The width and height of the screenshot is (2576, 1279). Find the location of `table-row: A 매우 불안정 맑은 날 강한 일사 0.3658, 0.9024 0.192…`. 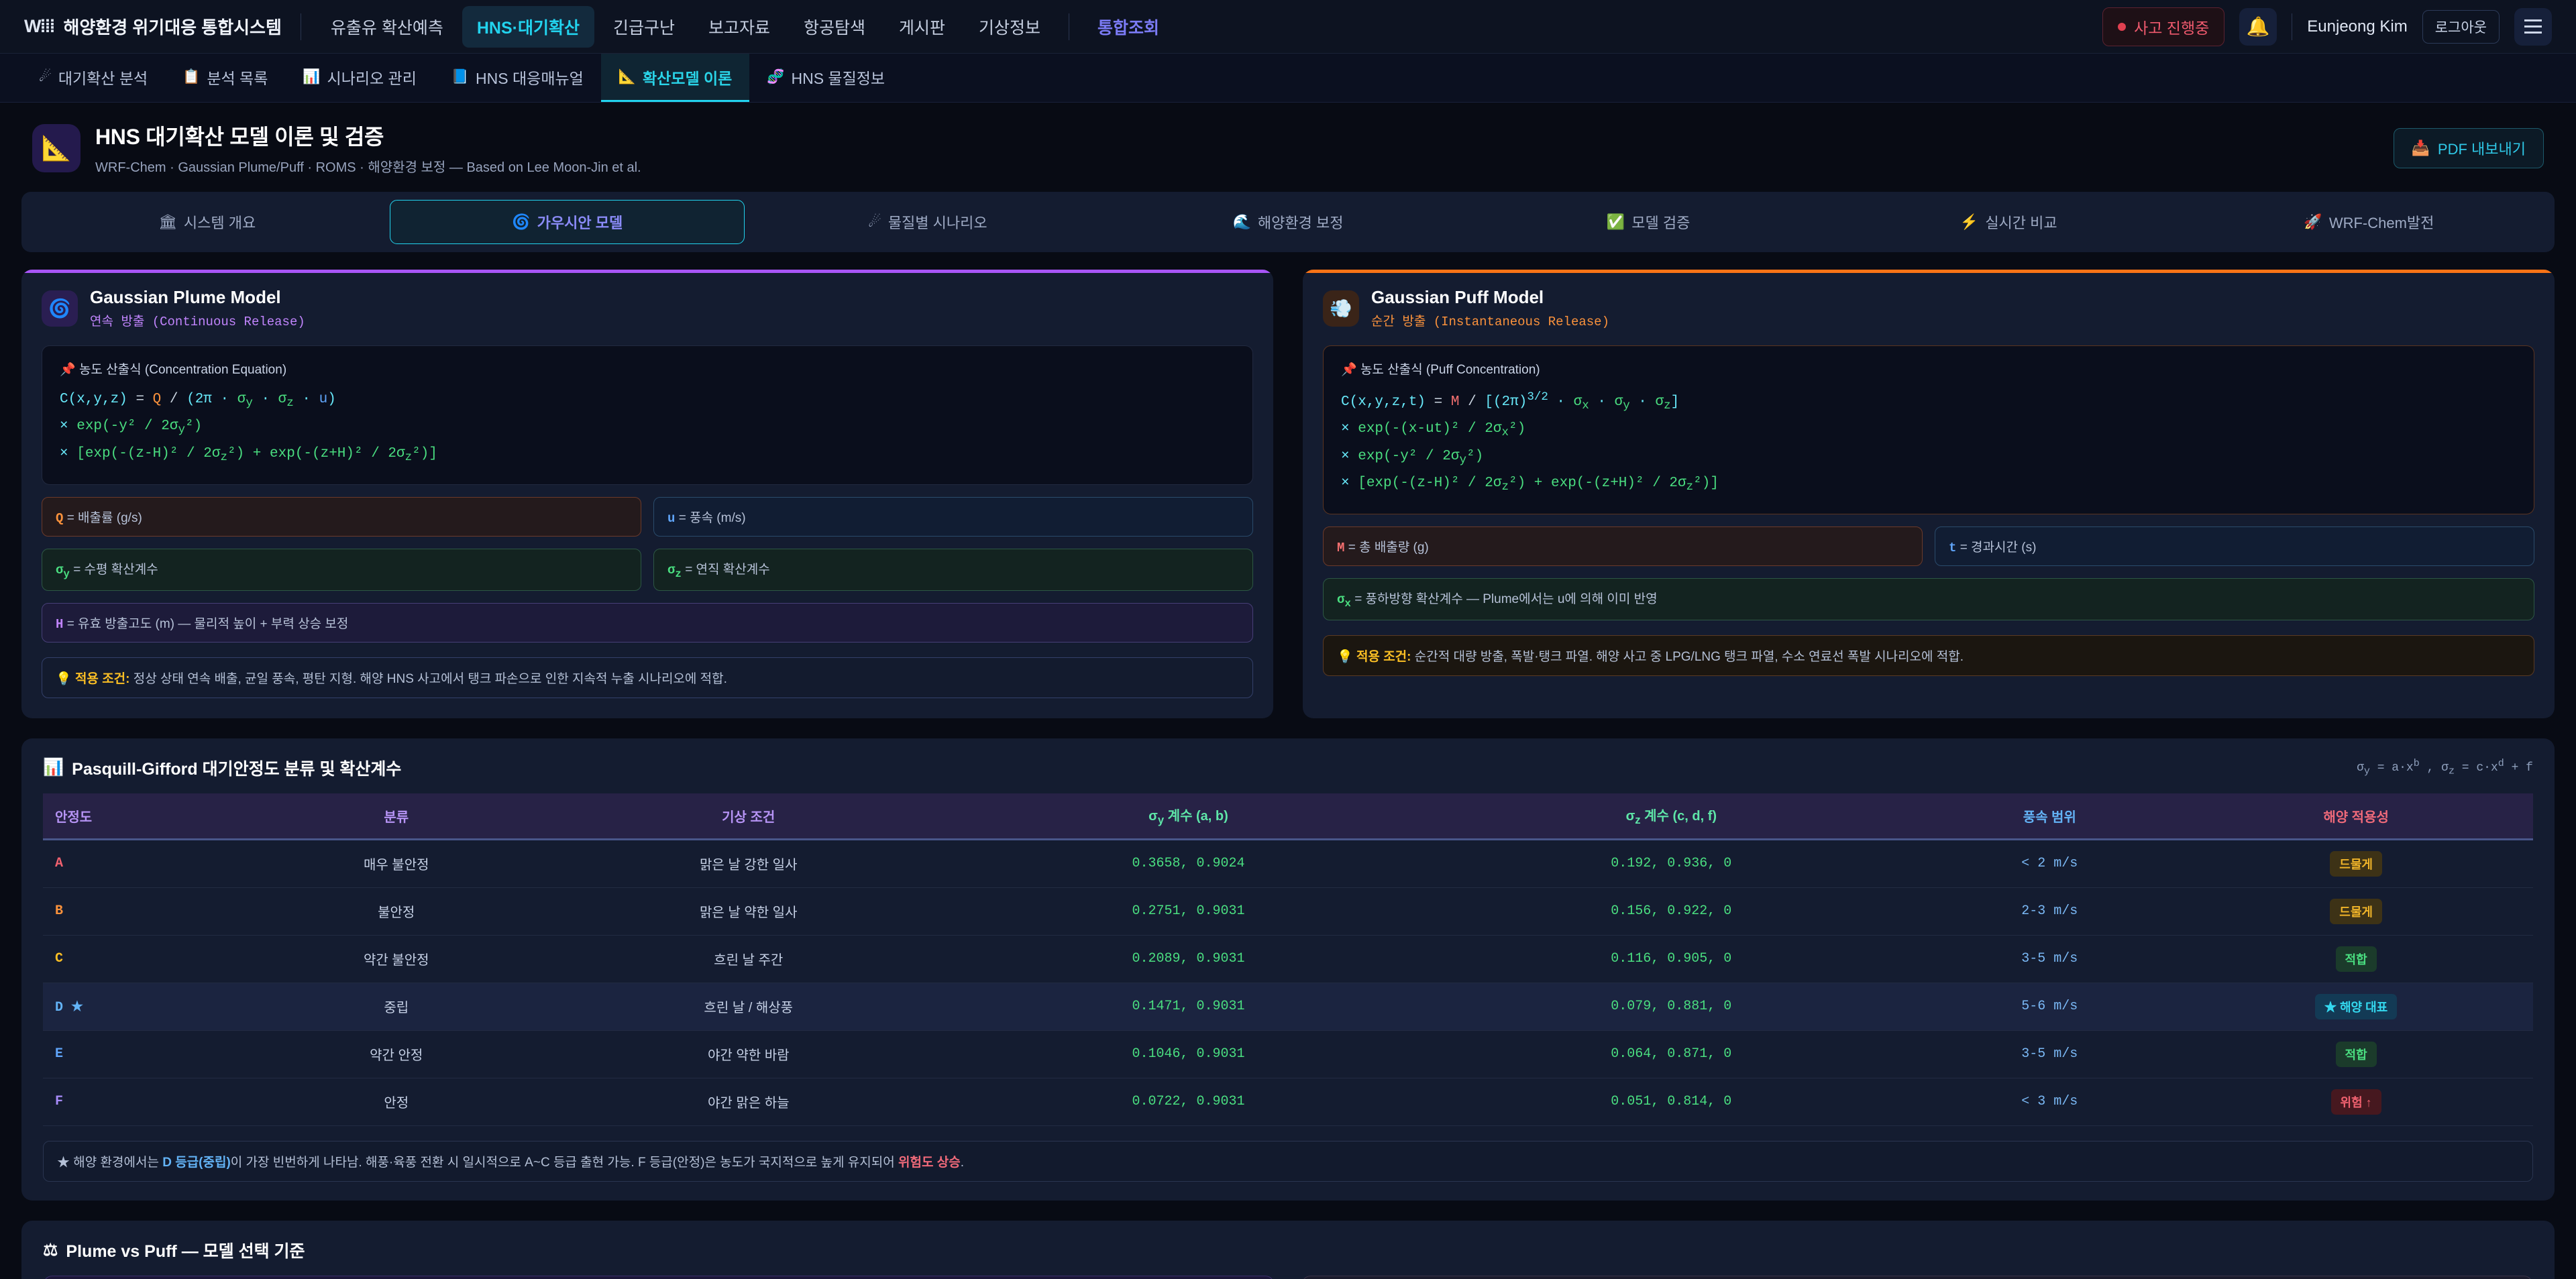

table-row: A 매우 불안정 맑은 날 강한 일사 0.3658, 0.9024 0.192… is located at coordinates (1288, 863).